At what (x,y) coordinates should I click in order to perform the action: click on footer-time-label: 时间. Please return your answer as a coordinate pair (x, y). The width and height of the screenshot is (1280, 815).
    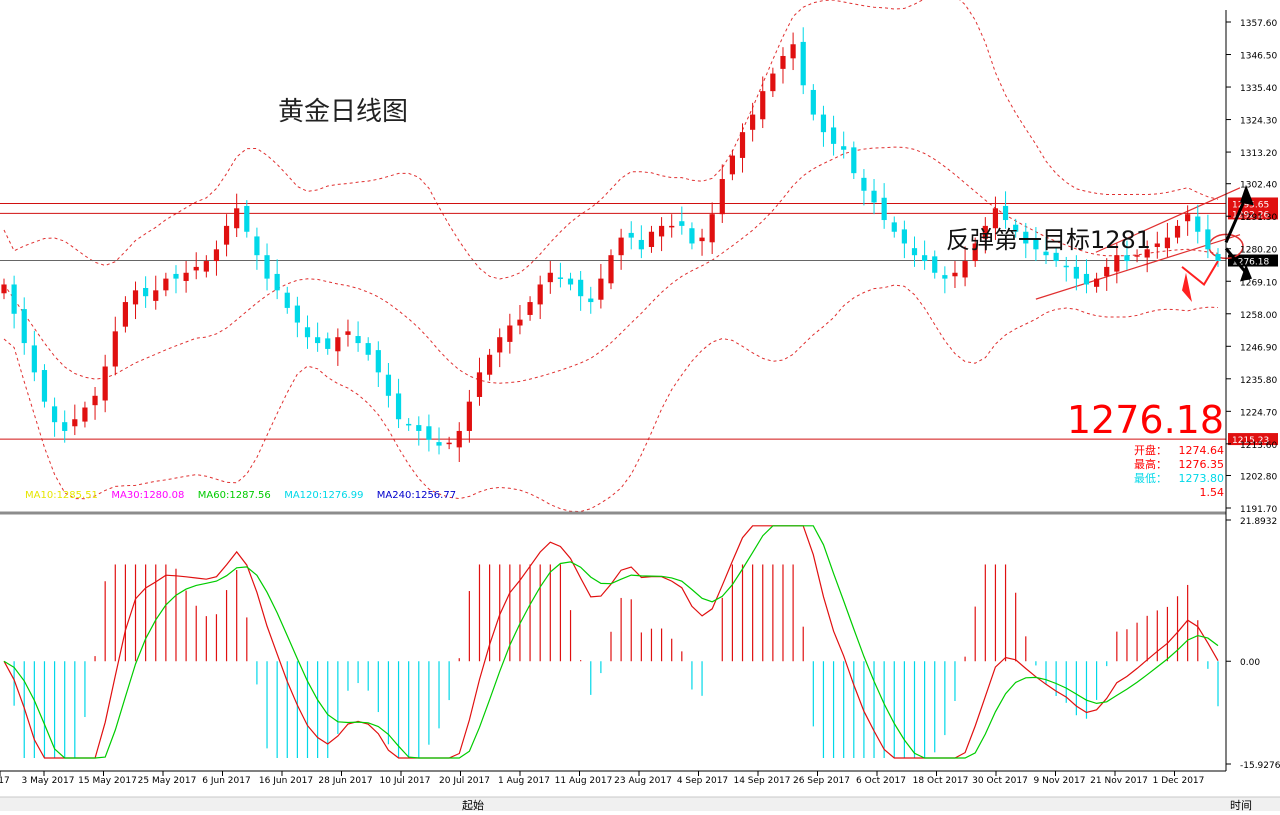
    Looking at the image, I should click on (1241, 805).